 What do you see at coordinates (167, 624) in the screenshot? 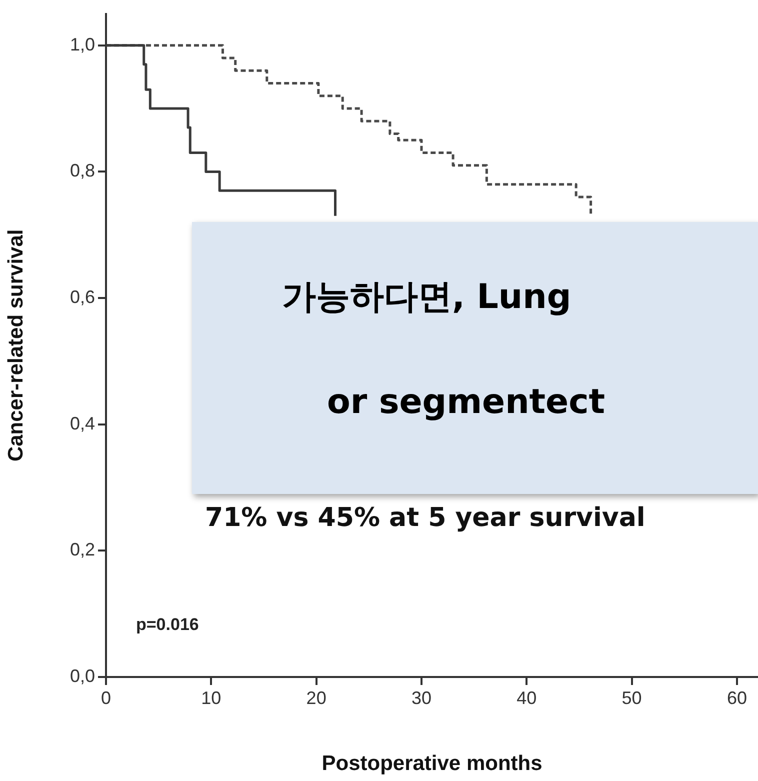
I see `annotation: p=0.016` at bounding box center [167, 624].